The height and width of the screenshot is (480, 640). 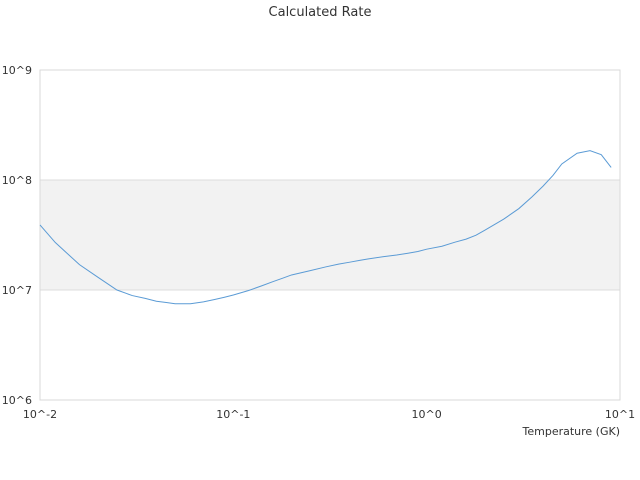 I want to click on chart-title: Calculated Rate, so click(x=320, y=12).